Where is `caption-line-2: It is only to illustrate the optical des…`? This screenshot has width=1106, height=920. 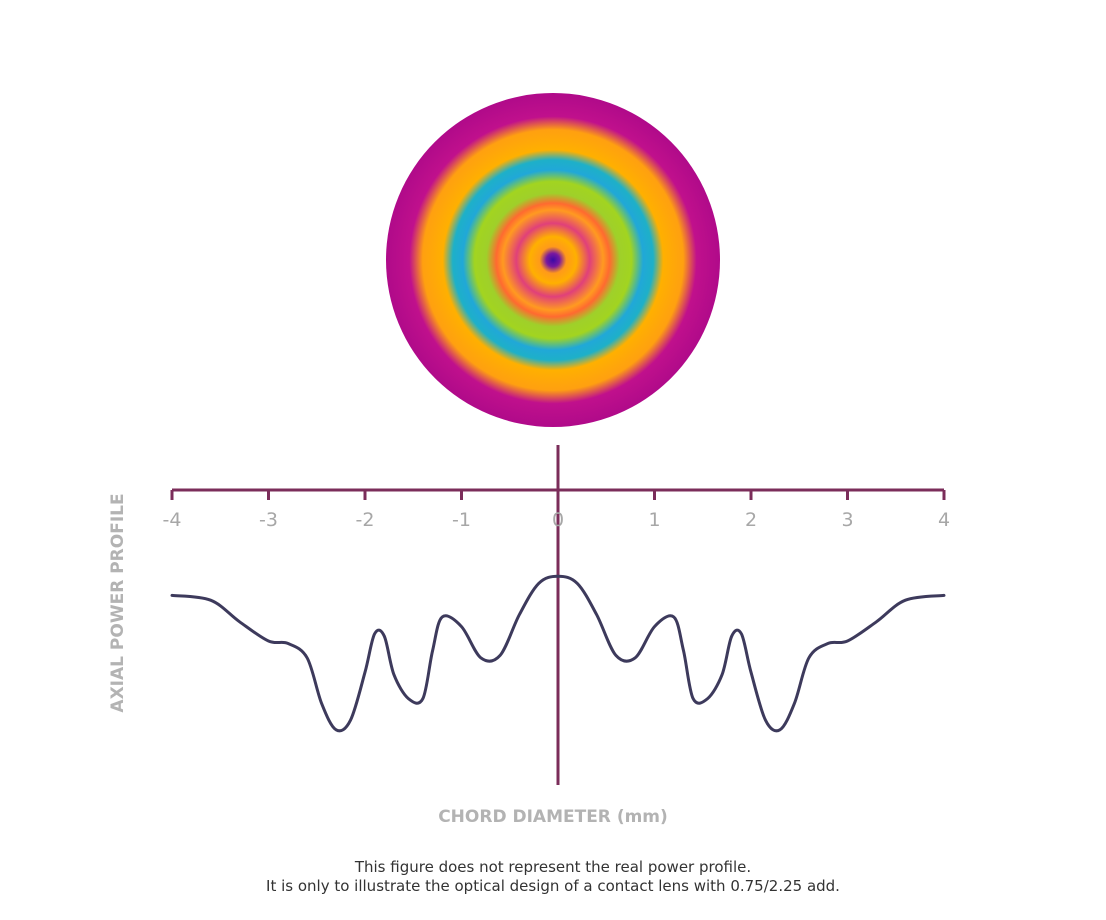 caption-line-2: It is only to illustrate the optical des… is located at coordinates (553, 886).